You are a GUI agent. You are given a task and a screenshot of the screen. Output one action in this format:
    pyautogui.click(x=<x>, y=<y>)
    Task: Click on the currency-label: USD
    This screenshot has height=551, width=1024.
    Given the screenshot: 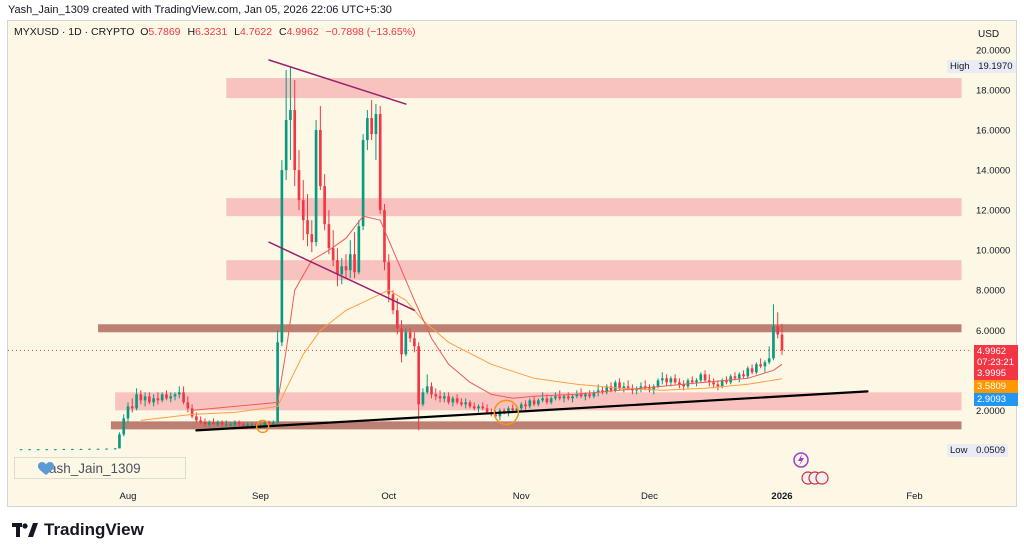 What is the action you would take?
    pyautogui.click(x=989, y=34)
    